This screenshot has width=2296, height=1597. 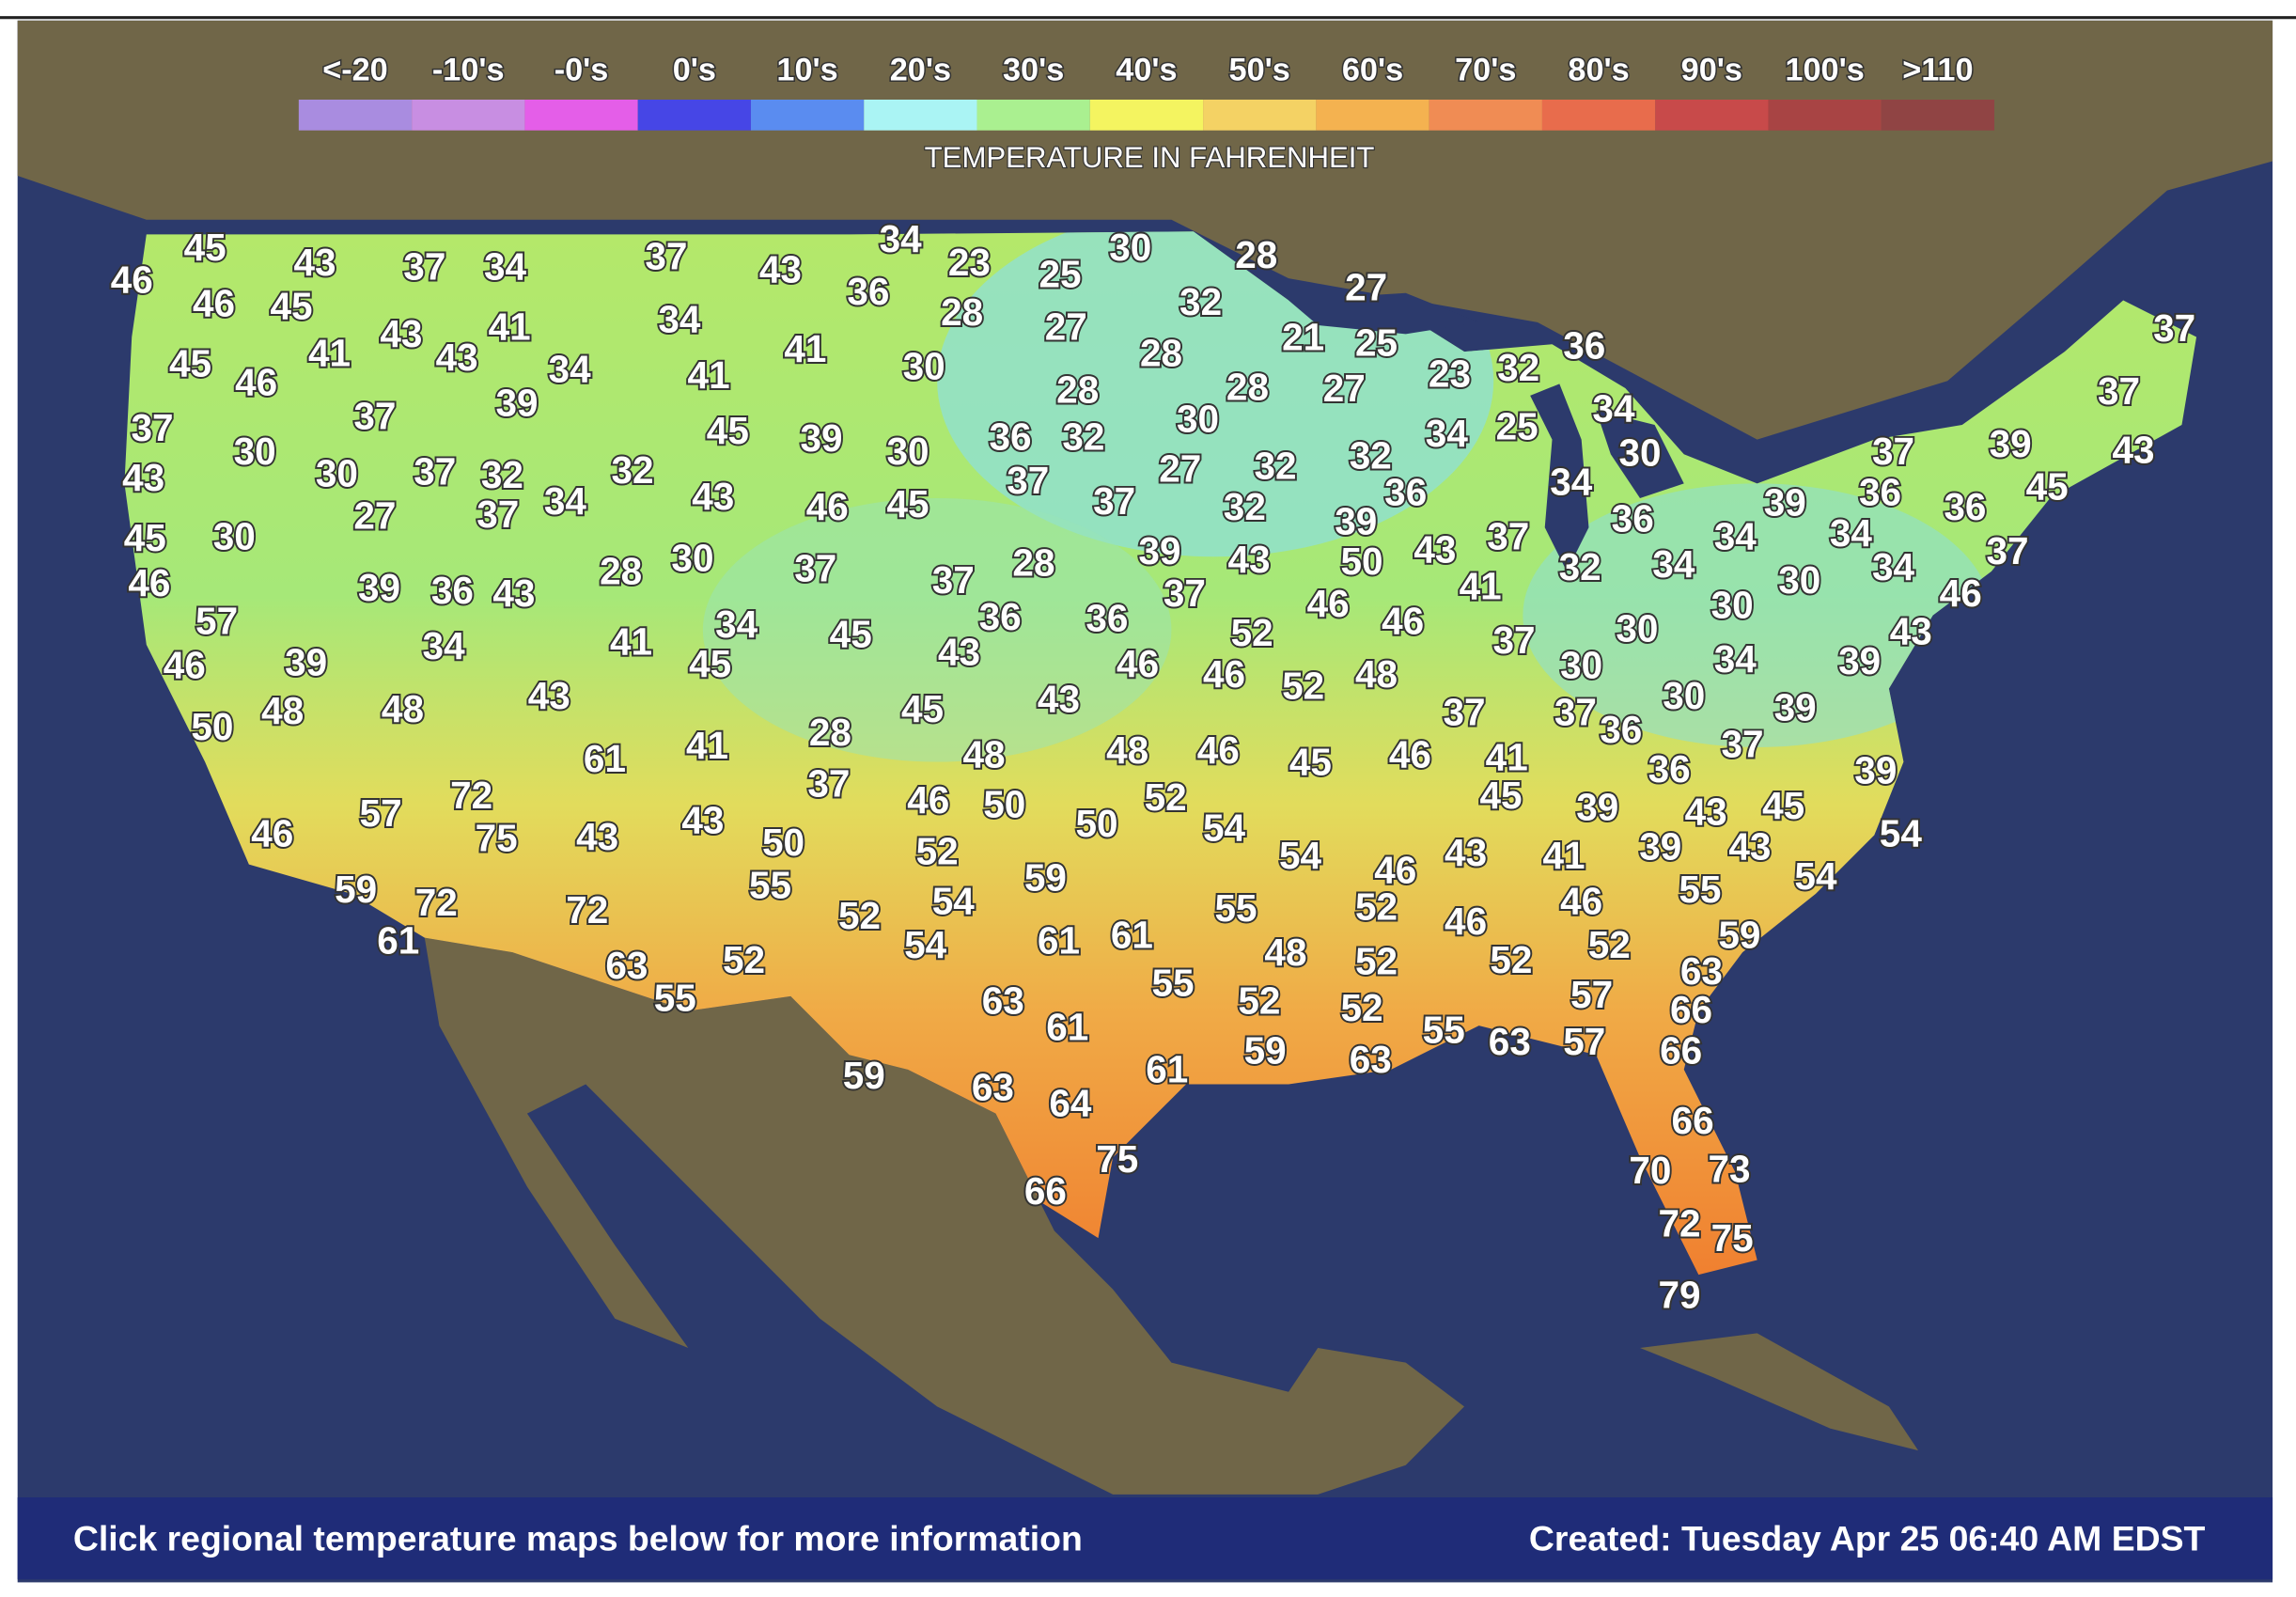 I want to click on top-rule, so click(x=1148, y=18).